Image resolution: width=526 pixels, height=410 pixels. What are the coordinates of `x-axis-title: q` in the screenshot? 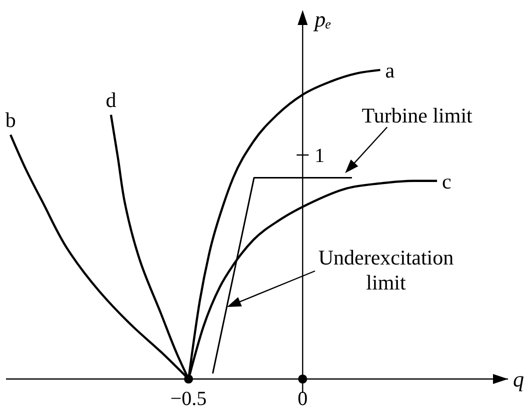 It's located at (518, 379).